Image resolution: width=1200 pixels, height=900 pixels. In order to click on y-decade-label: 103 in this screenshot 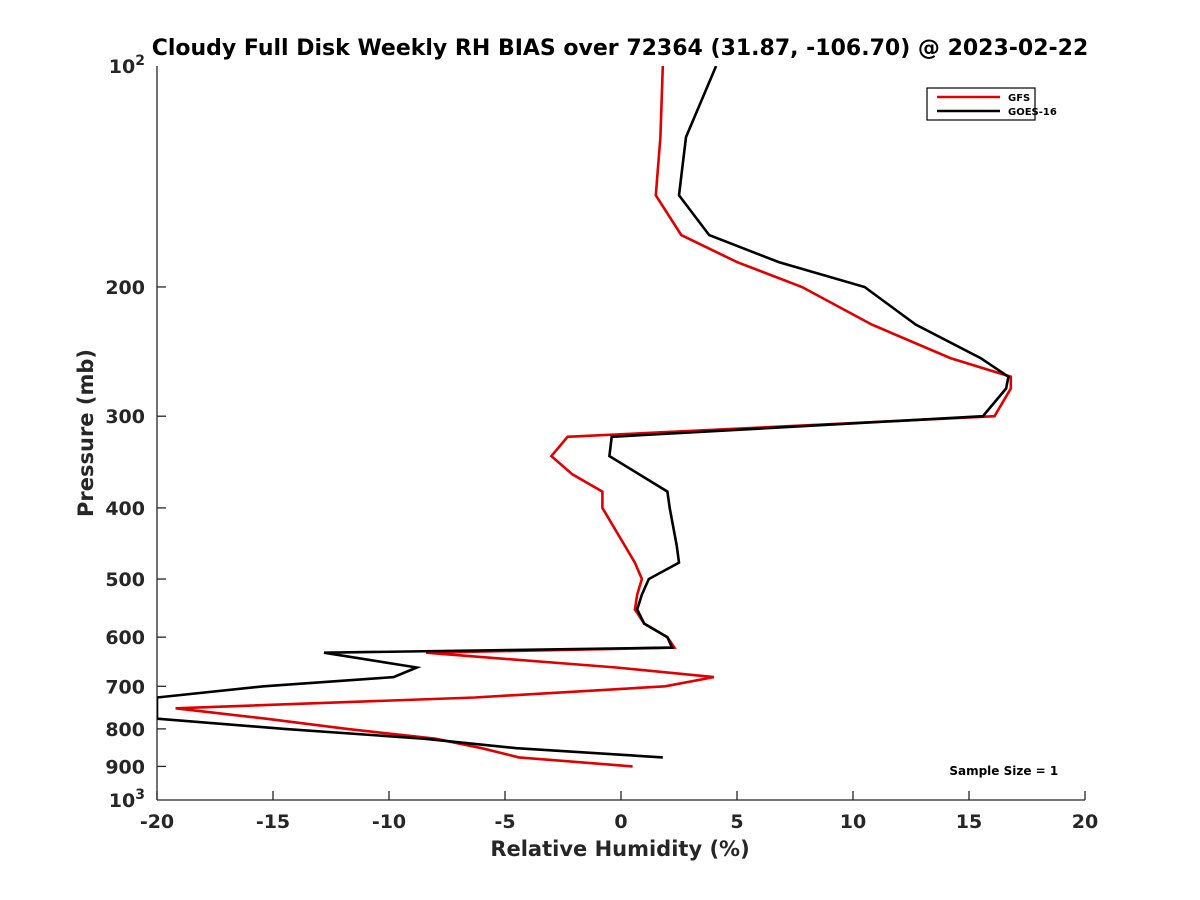, I will do `click(127, 799)`.